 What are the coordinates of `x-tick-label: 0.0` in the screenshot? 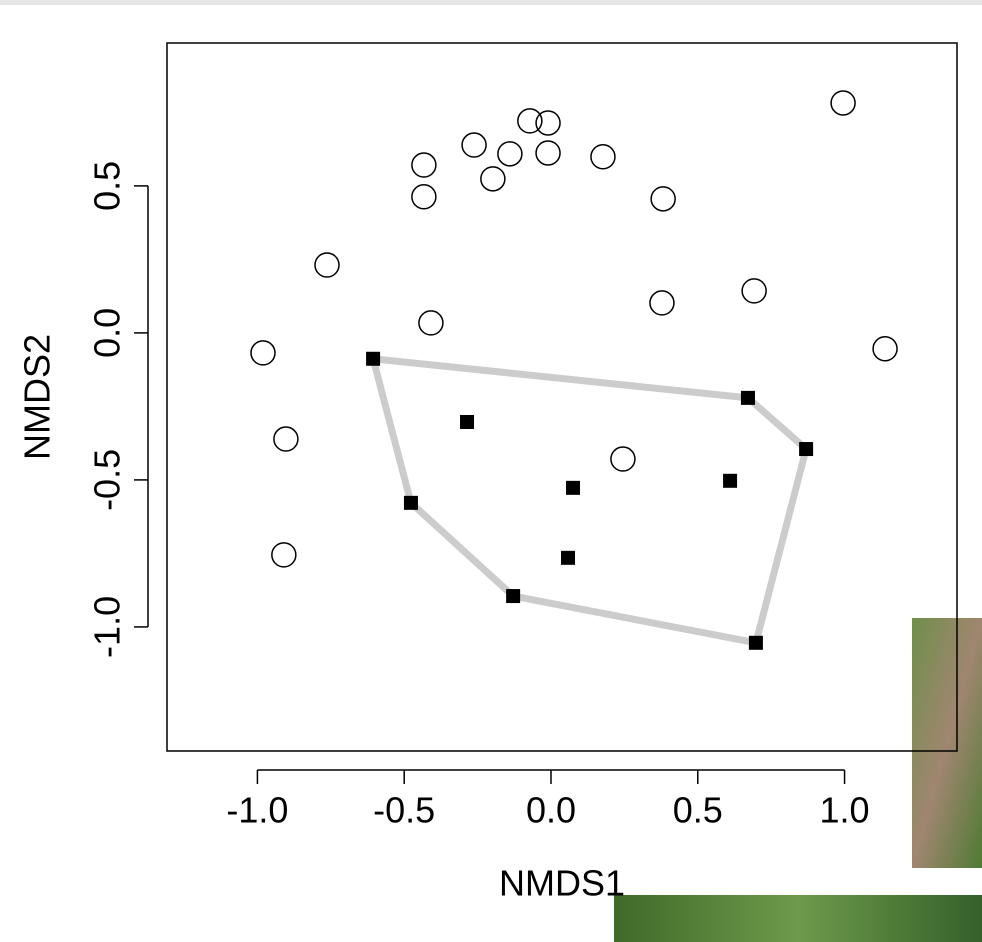 It's located at (551, 810).